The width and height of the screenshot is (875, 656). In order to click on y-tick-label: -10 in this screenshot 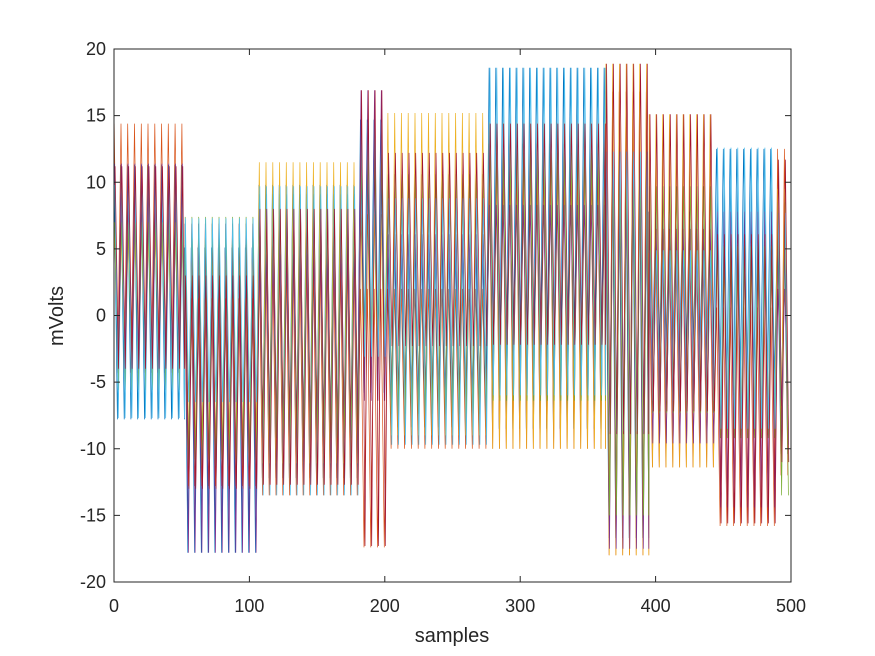, I will do `click(93, 449)`.